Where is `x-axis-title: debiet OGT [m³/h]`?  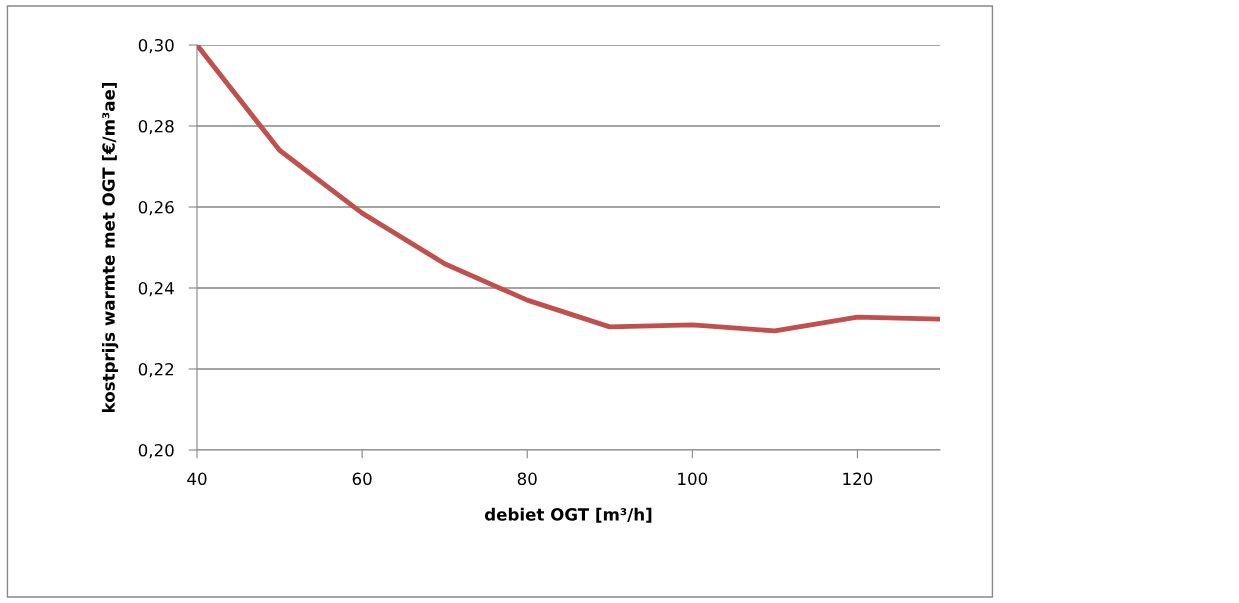
x-axis-title: debiet OGT [m³/h] is located at coordinates (568, 515).